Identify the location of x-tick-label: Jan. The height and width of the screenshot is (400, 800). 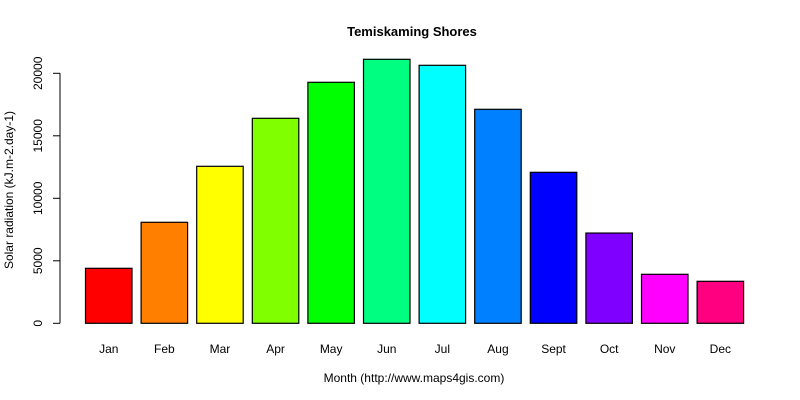
(108, 349).